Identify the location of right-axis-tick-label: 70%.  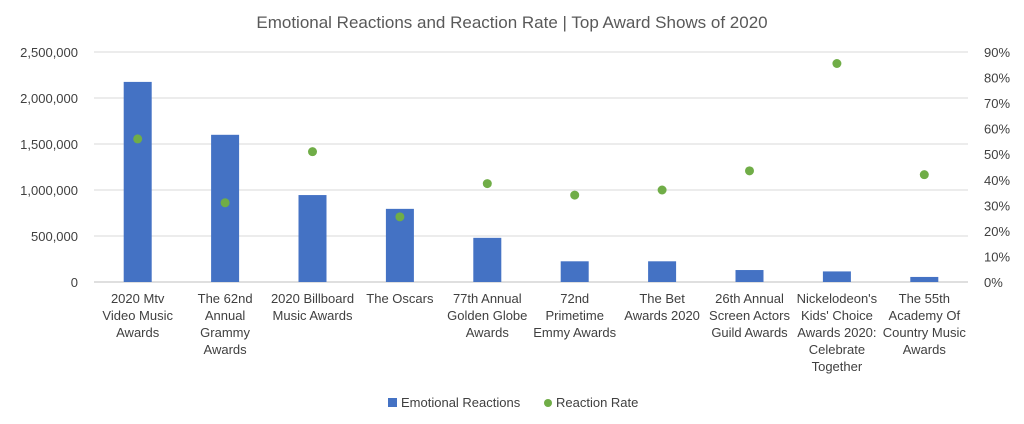
(997, 103).